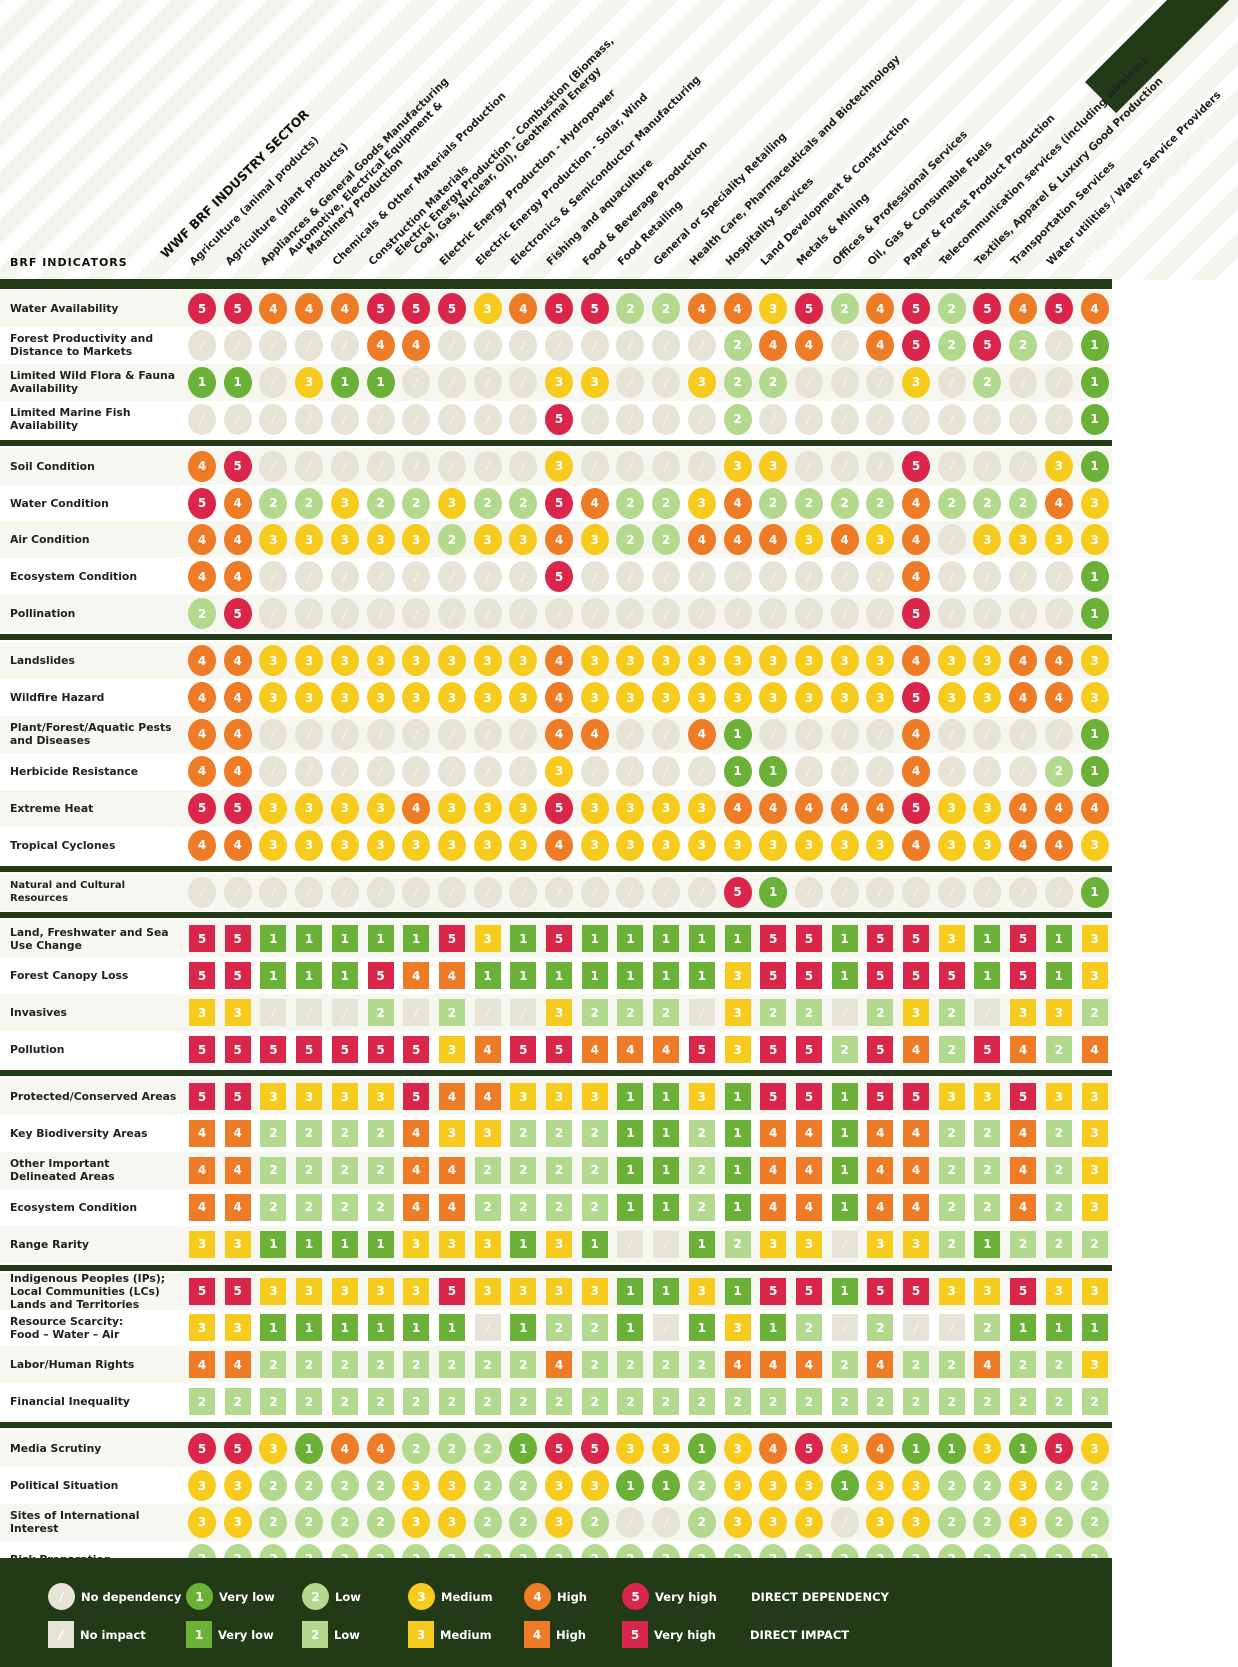  Describe the element at coordinates (450, 1634) in the screenshot. I see `legend-impact-item: 3 Medium` at that location.